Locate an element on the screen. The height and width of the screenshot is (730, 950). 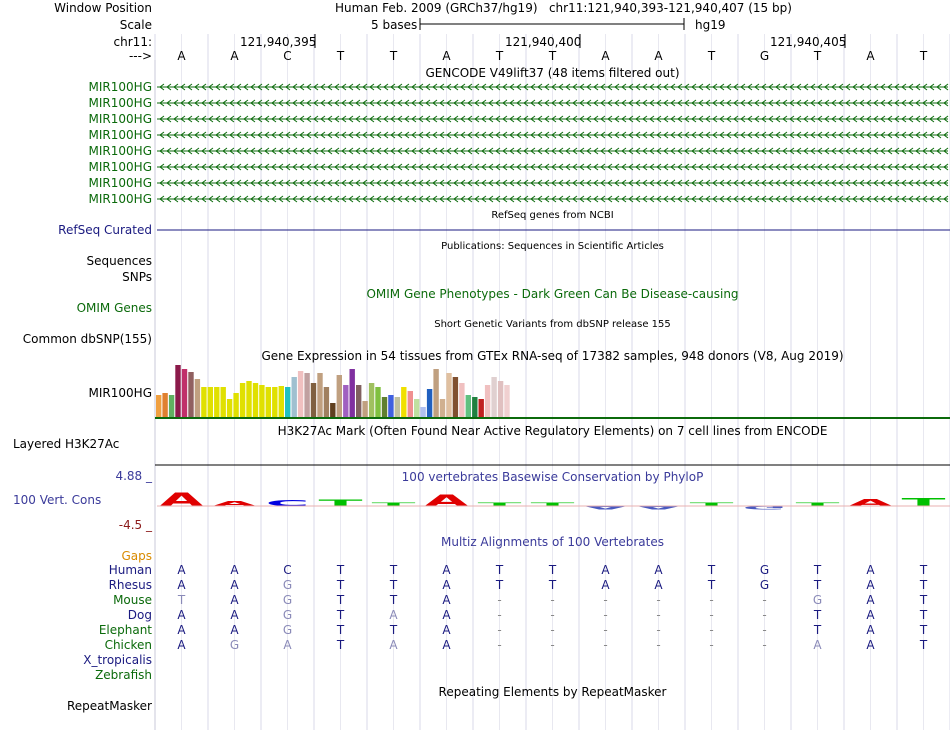
species-label: Chicken is located at coordinates (128, 645).